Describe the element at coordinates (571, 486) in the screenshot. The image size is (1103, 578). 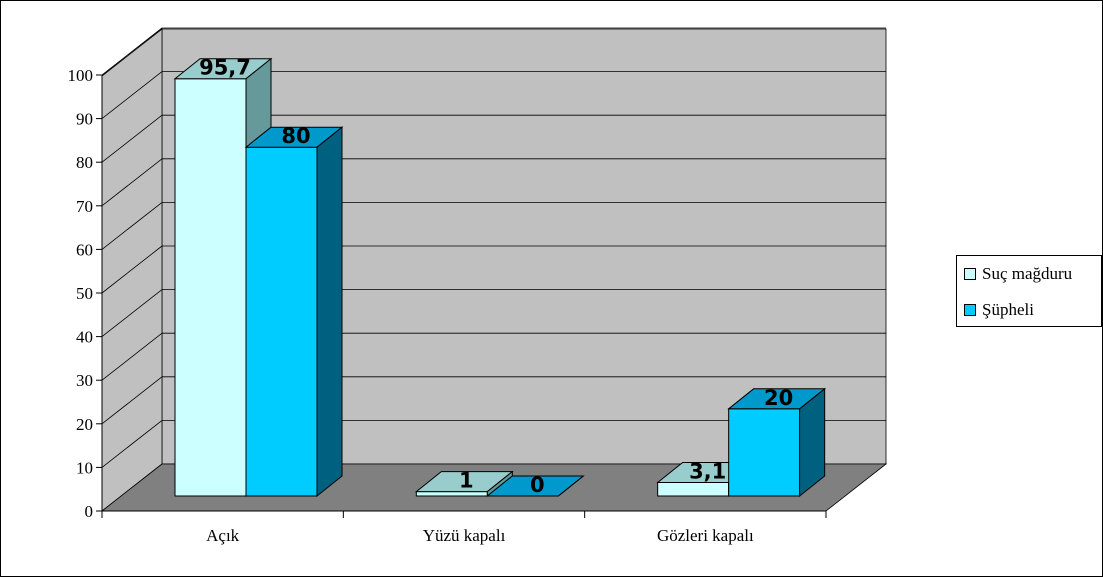
I see `bar-2-2-side` at that location.